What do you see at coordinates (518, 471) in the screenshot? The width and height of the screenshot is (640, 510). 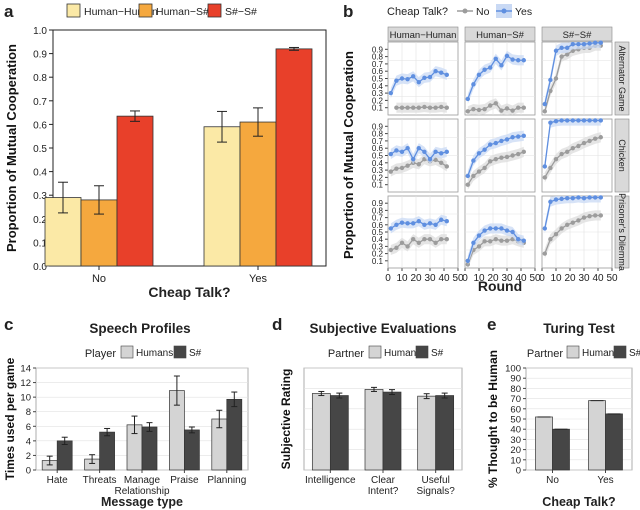 I see `panel-e-ytick-label: 0` at bounding box center [518, 471].